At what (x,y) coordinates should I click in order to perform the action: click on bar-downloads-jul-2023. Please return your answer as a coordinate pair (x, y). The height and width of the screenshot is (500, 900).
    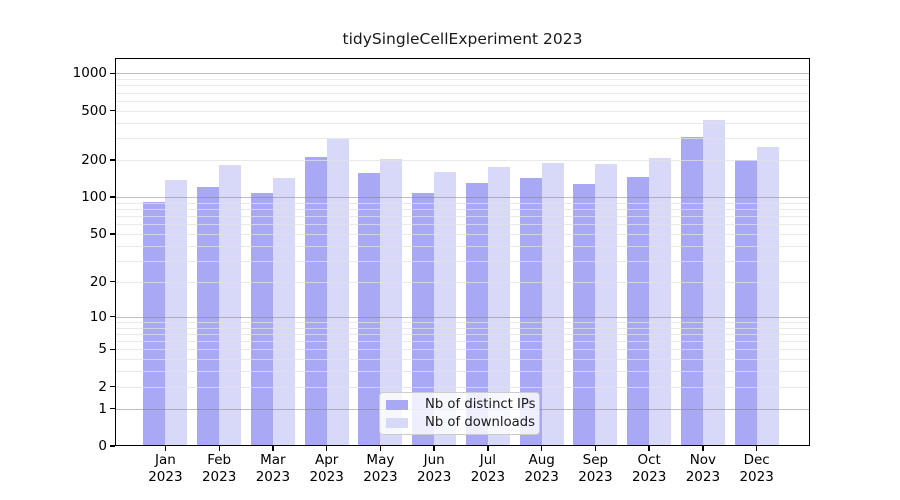
    Looking at the image, I should click on (498, 306).